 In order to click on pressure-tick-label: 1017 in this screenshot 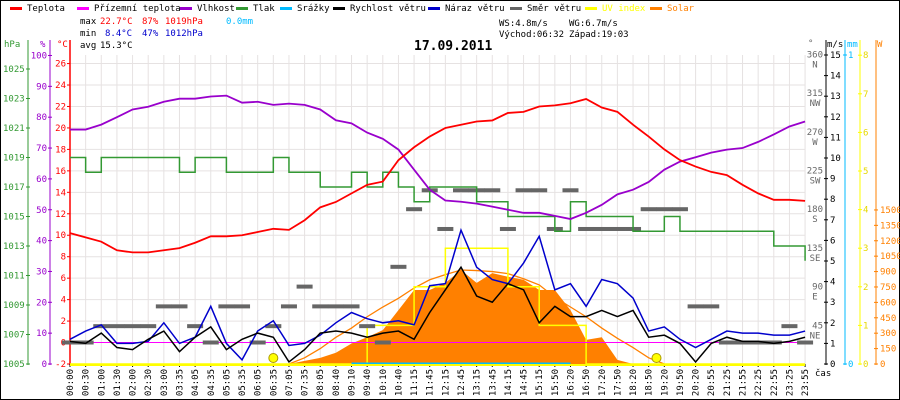, I will do `click(14, 188)`.